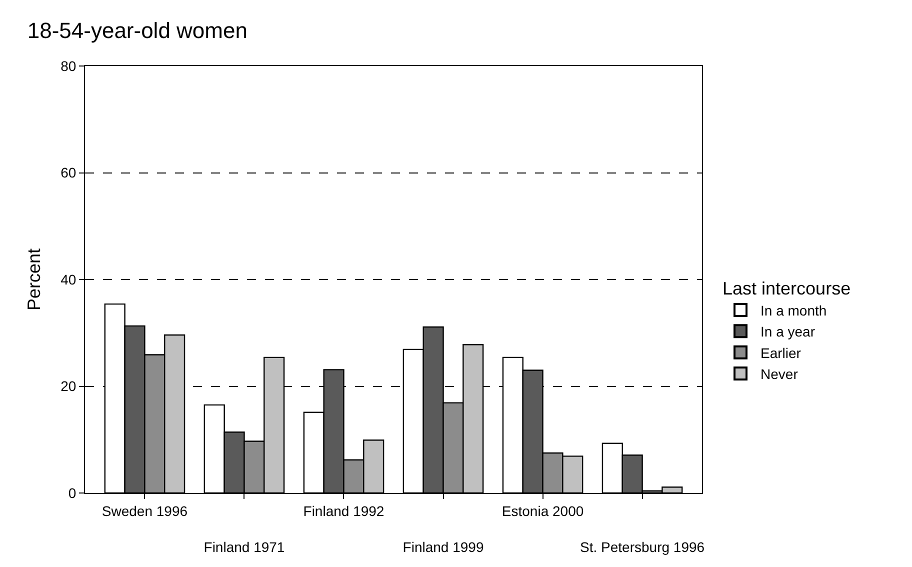 This screenshot has height=567, width=912. I want to click on y-tick-label: 40, so click(68, 279).